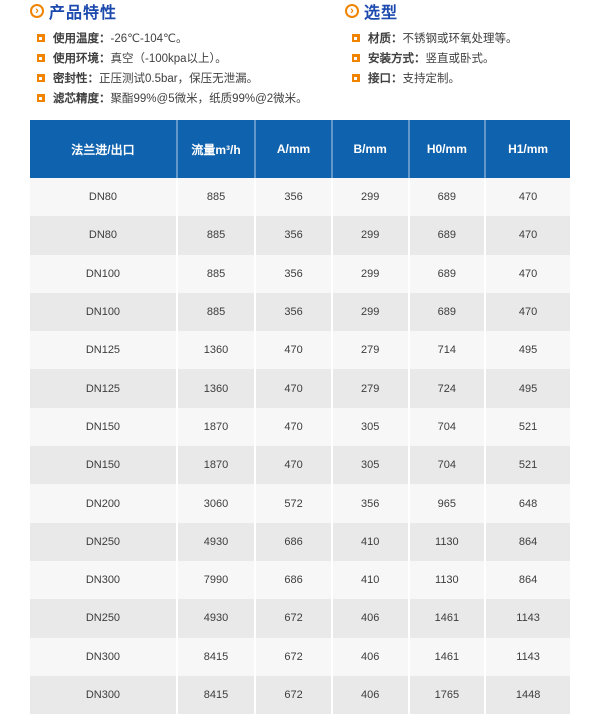 This screenshot has width=600, height=722. I want to click on feature-item: 材质： 不锈钢或环氧处理等。, so click(461, 38).